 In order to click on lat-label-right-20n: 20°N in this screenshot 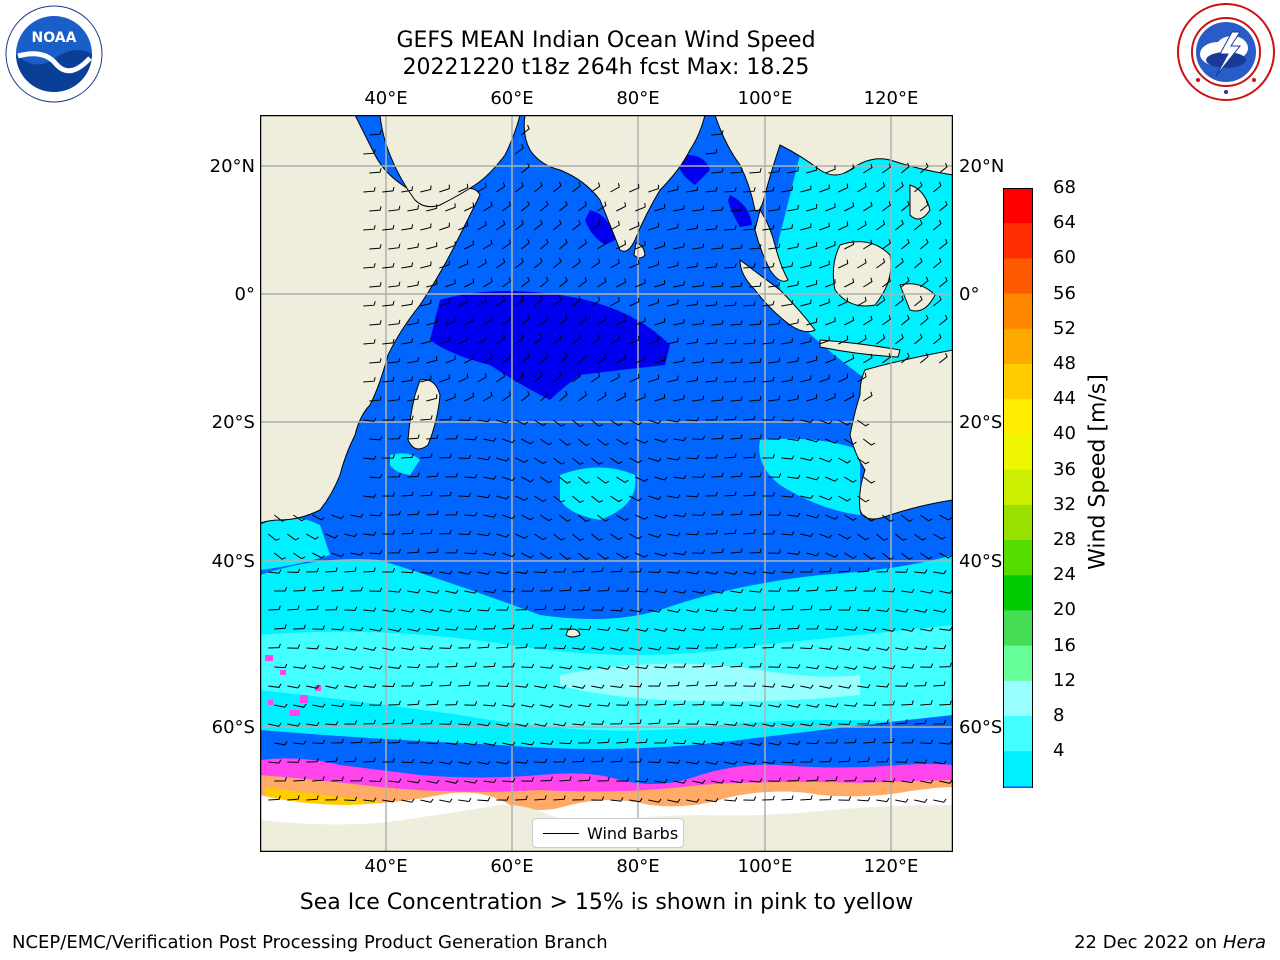, I will do `click(982, 166)`.